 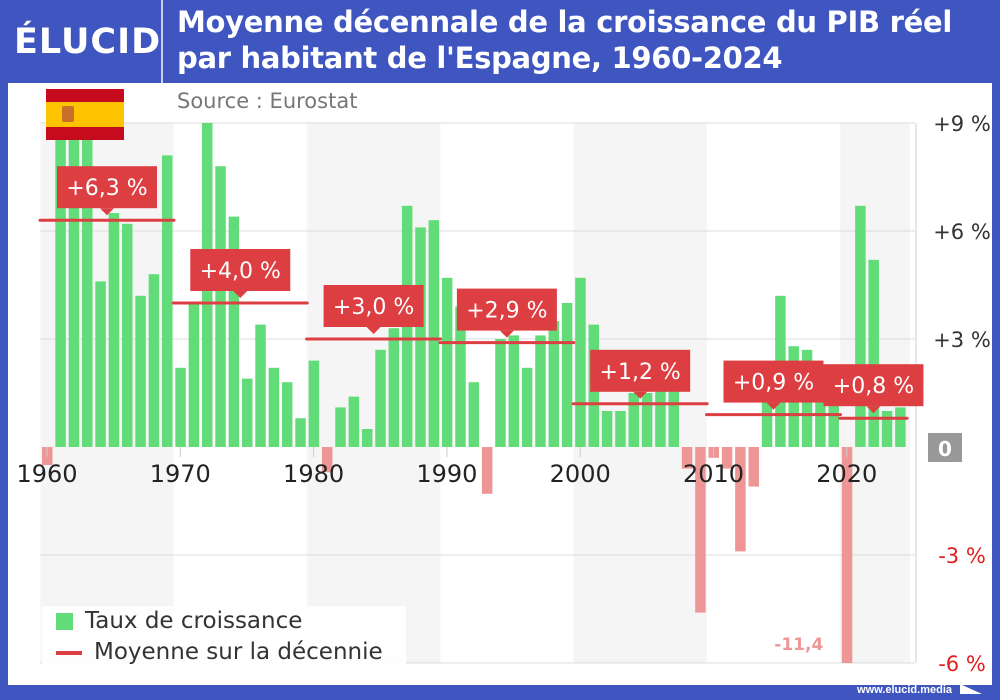 What do you see at coordinates (620, 429) in the screenshot?
I see `bar-2003` at bounding box center [620, 429].